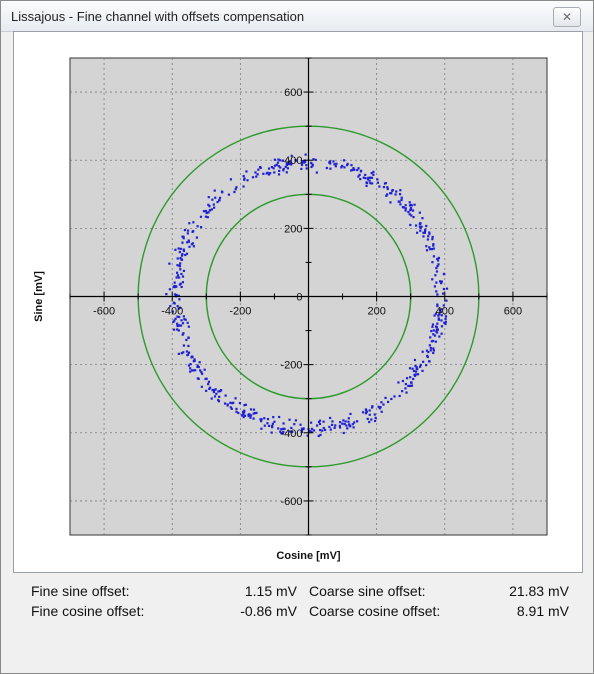 The height and width of the screenshot is (674, 594). What do you see at coordinates (240, 312) in the screenshot?
I see `x-tick-label: -200` at bounding box center [240, 312].